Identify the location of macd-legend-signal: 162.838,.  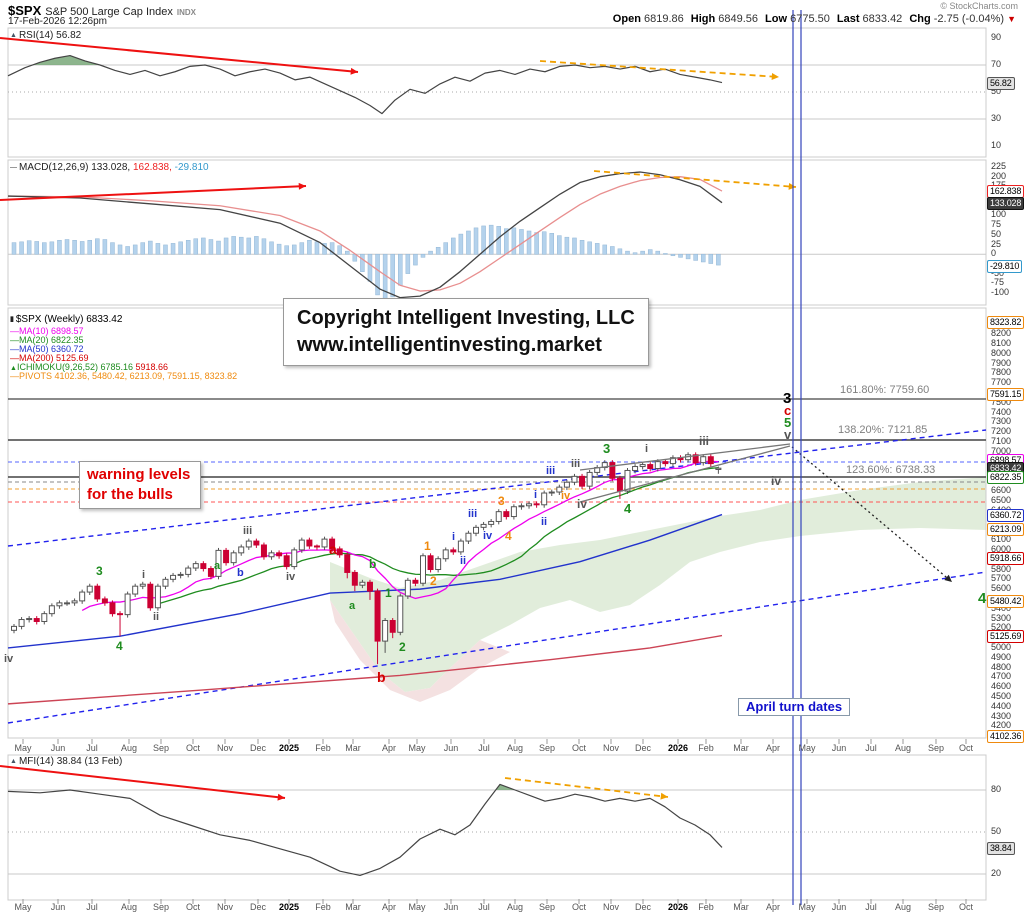
(151, 167).